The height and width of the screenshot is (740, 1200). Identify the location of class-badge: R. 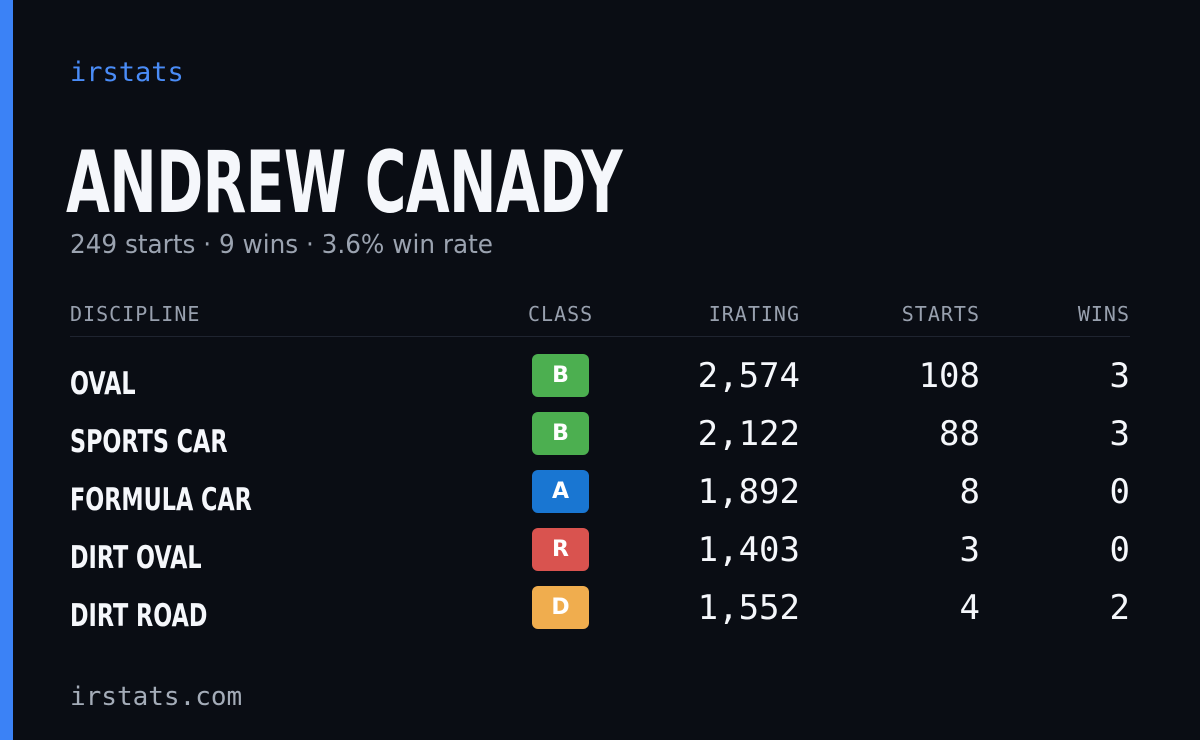
(560, 549).